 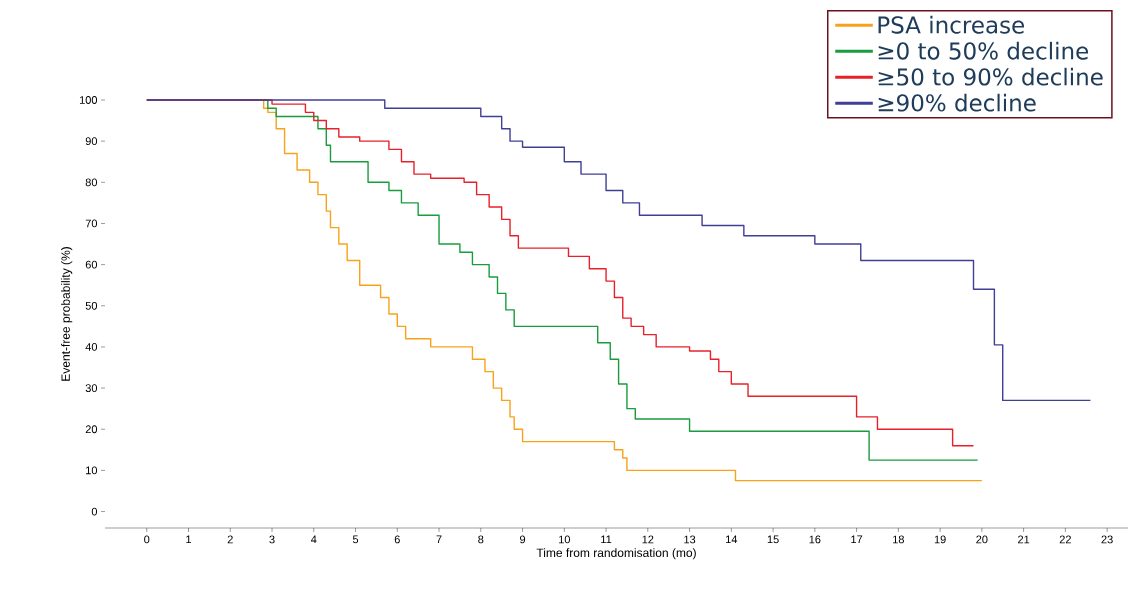 What do you see at coordinates (91, 182) in the screenshot?
I see `y-tick-label: 80` at bounding box center [91, 182].